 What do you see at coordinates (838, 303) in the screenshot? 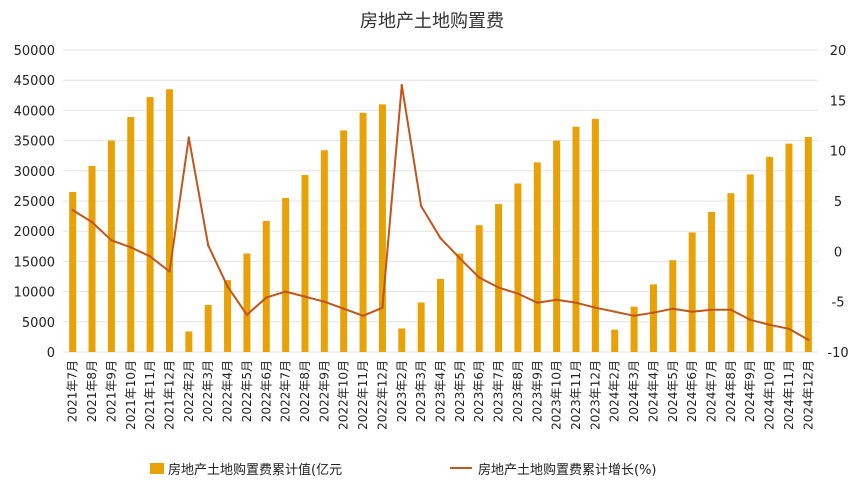
I see `right-axis-tick-label: -5` at bounding box center [838, 303].